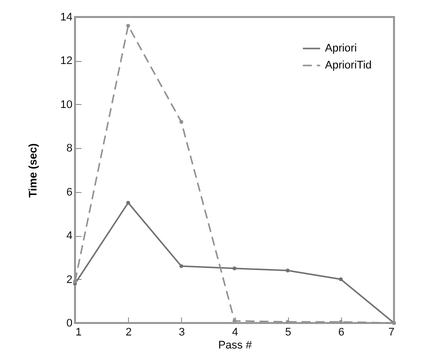 The height and width of the screenshot is (364, 436). Describe the element at coordinates (66, 104) in the screenshot. I see `y-tick-label: 10` at that location.